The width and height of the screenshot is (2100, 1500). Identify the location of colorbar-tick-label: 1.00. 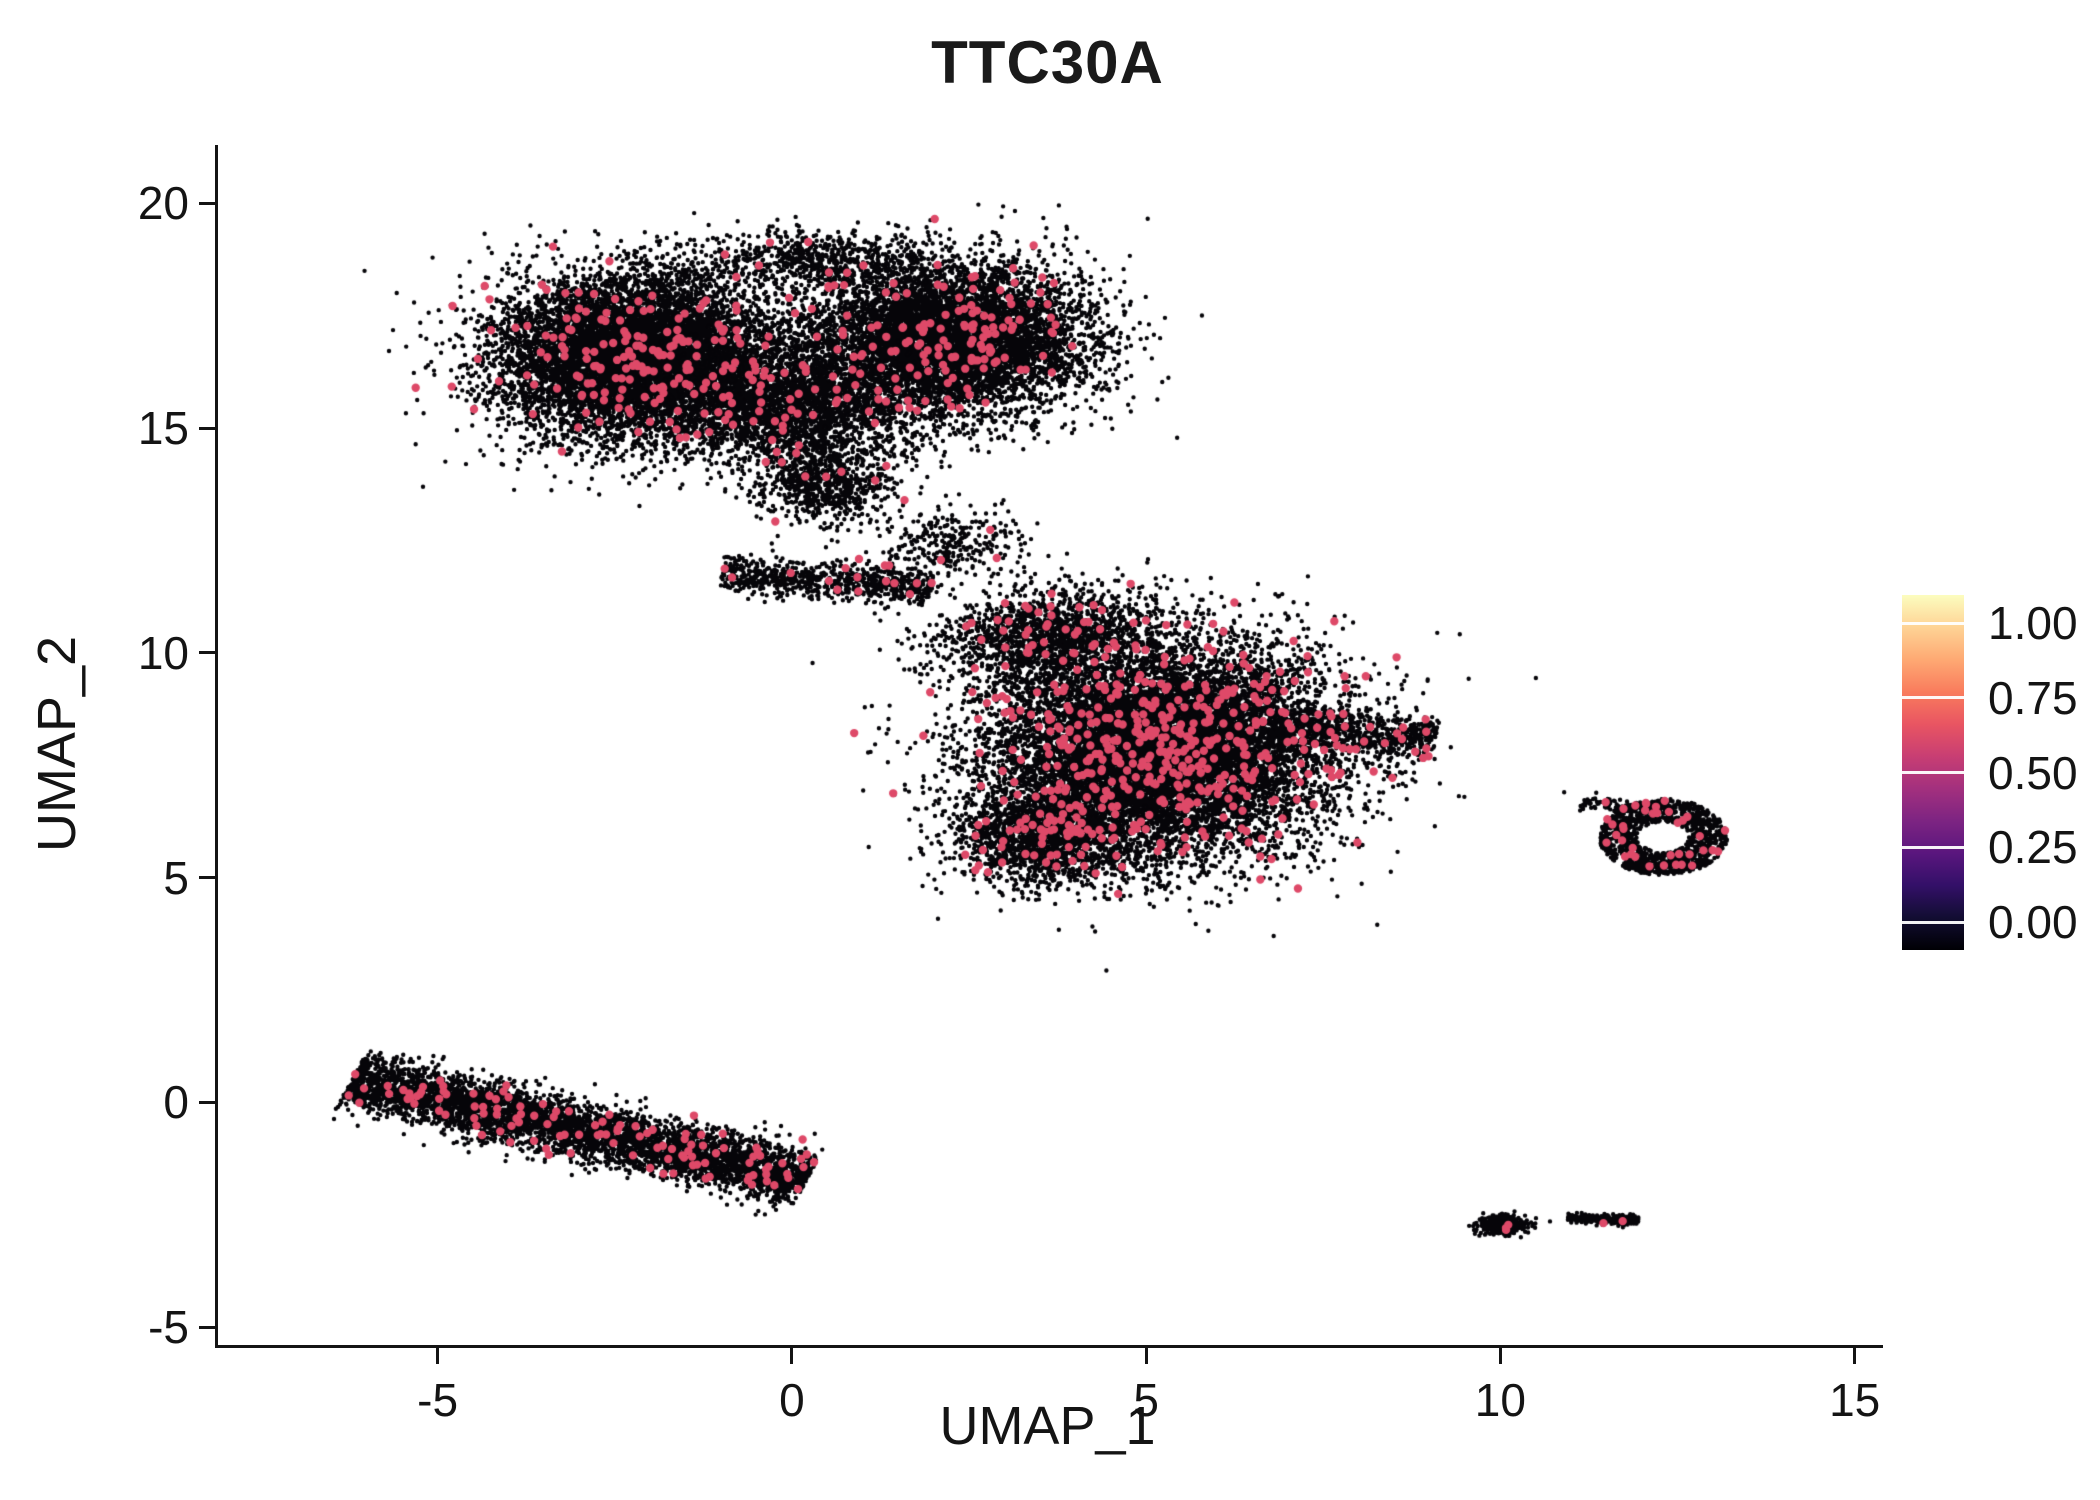
(2033, 623).